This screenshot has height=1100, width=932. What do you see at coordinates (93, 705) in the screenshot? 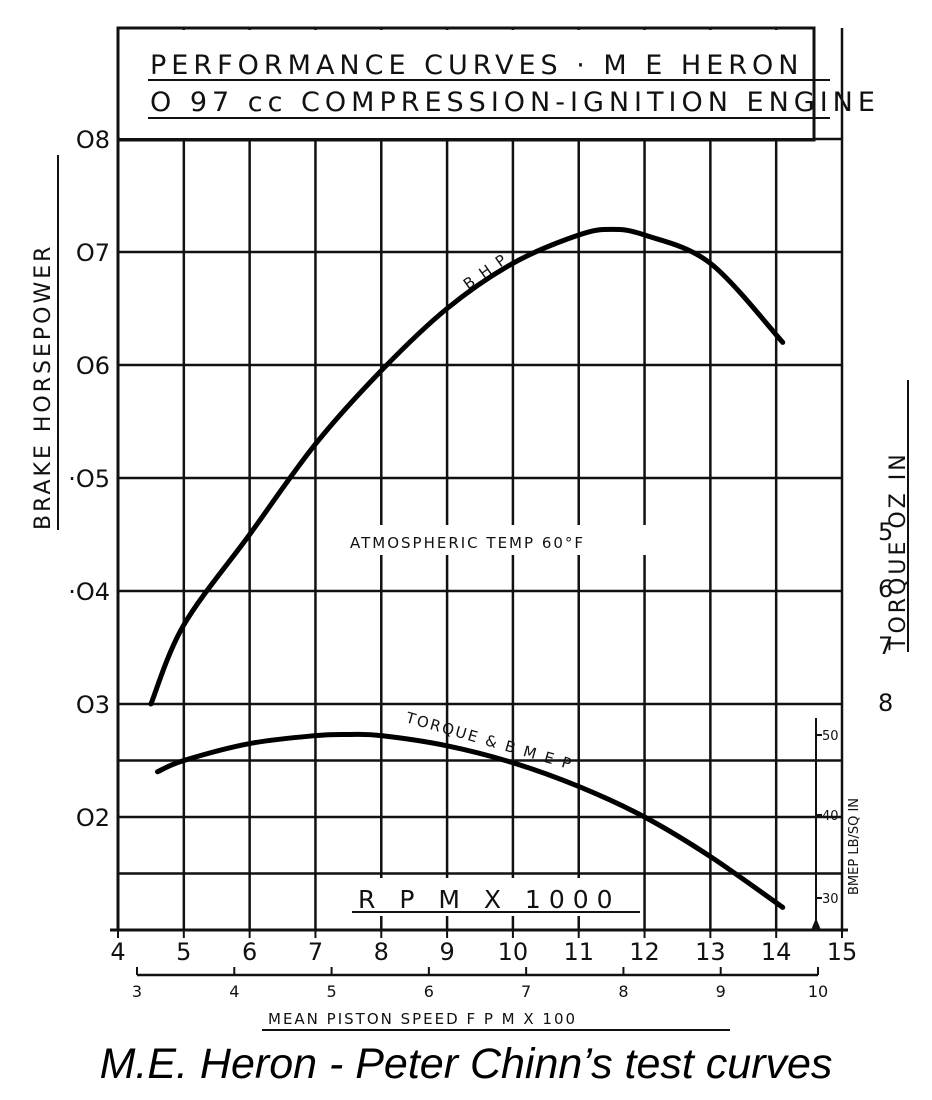
I see `y-tick-label: O3` at bounding box center [93, 705].